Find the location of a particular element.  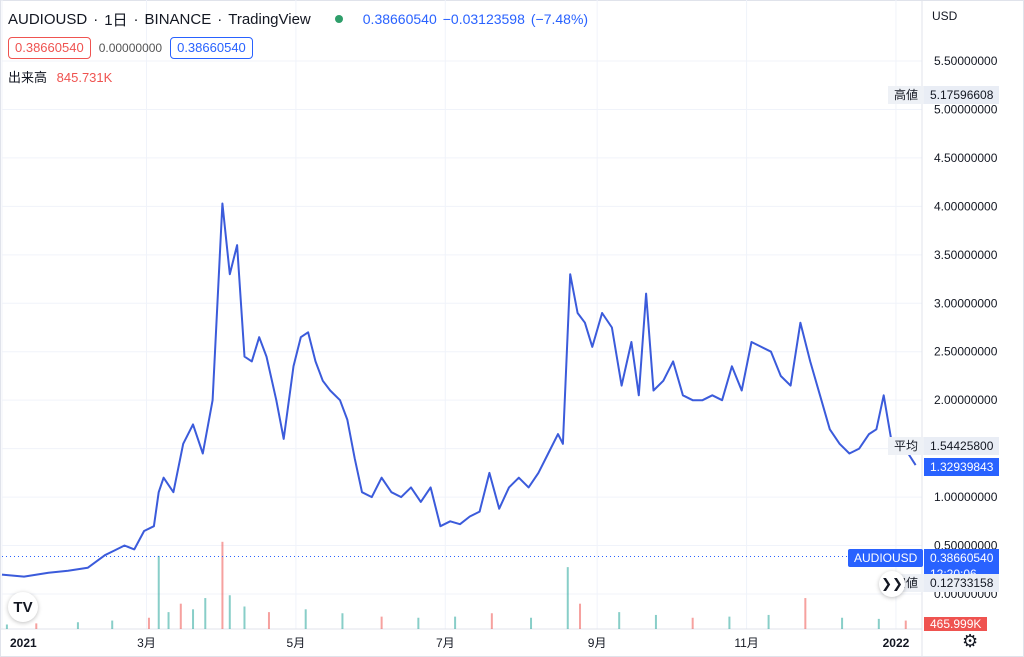

spread-value: 0.00000000 is located at coordinates (130, 48).